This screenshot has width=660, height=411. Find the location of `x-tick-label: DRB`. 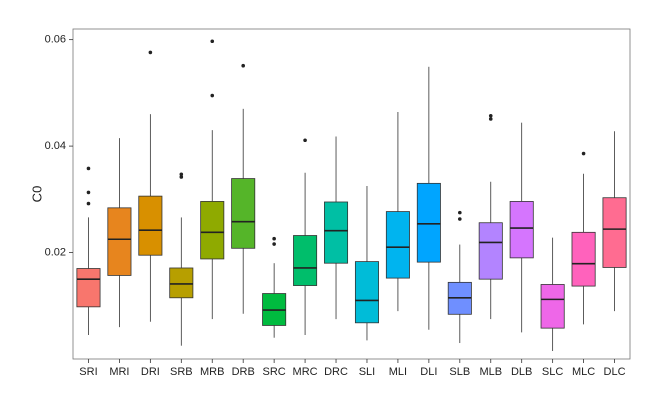

x-tick-label: DRB is located at coordinates (243, 372).